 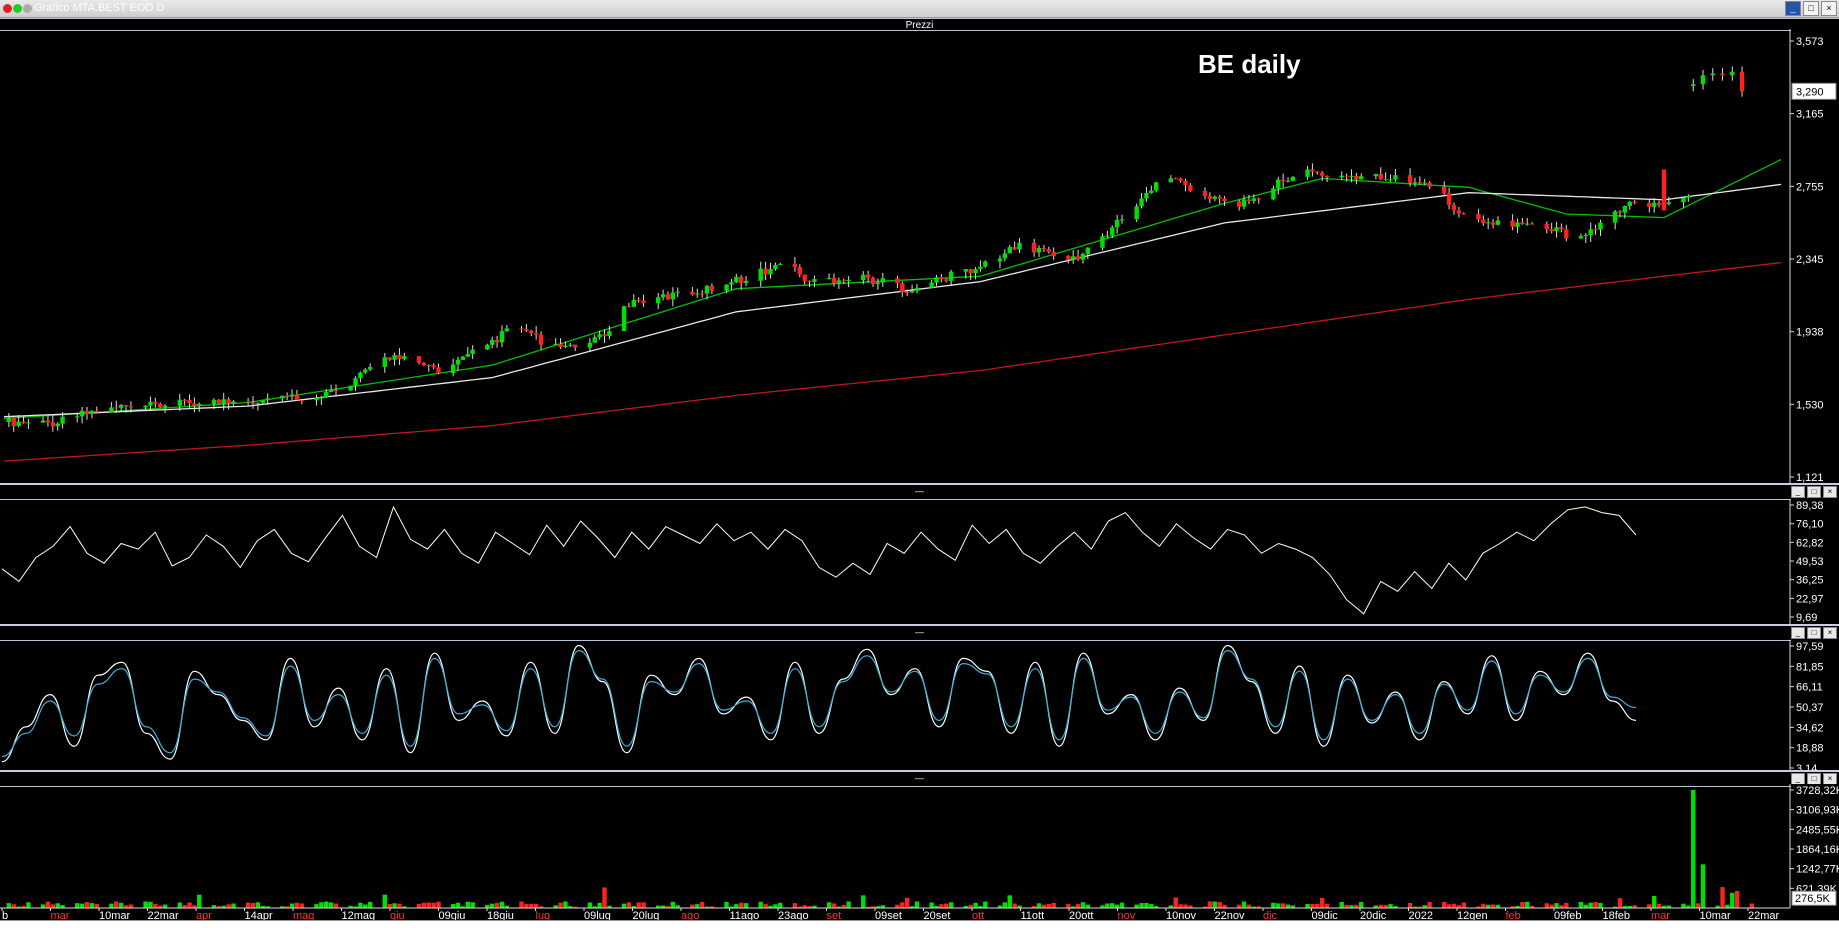 I want to click on rsi-minimize-button: _, so click(x=1798, y=492).